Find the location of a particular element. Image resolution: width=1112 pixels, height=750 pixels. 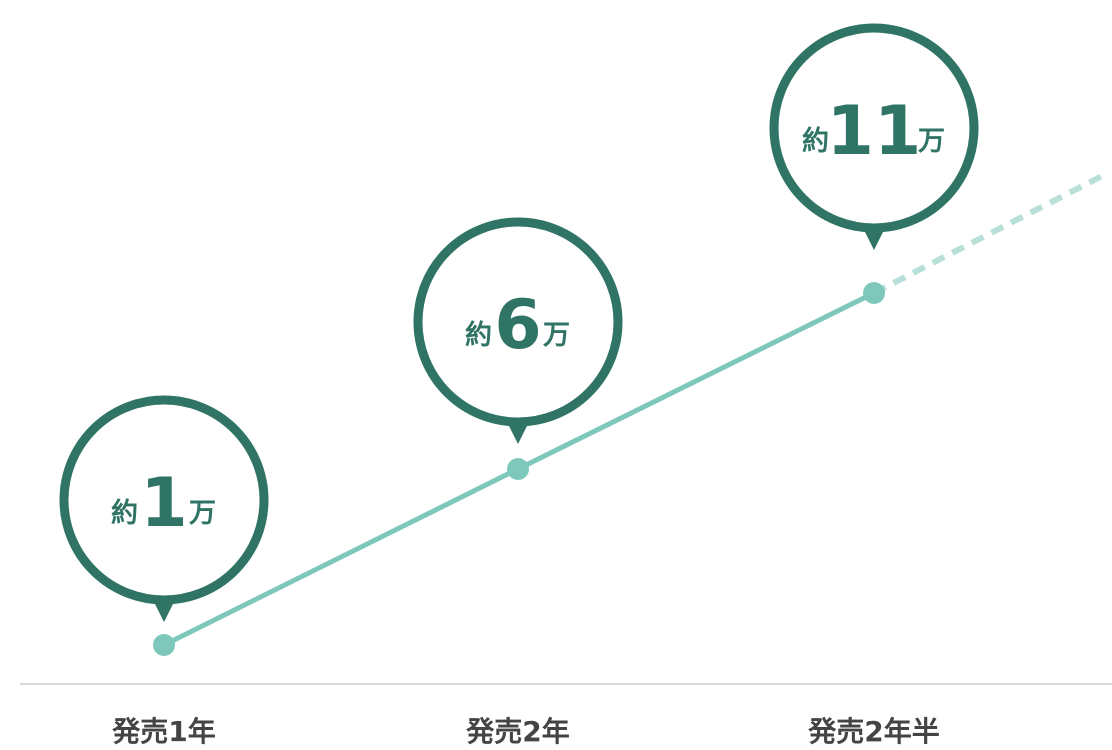

data-label-value-2: 6 is located at coordinates (517, 325).